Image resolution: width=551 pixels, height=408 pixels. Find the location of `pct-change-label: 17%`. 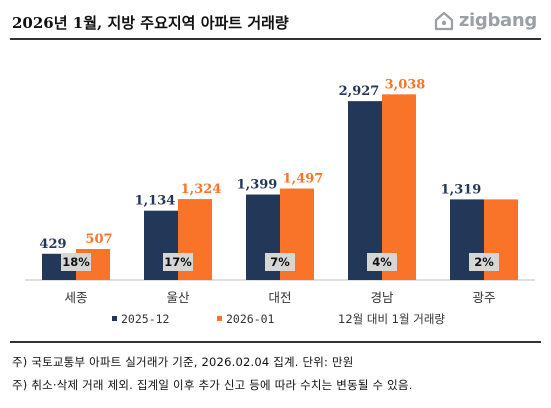

pct-change-label: 17% is located at coordinates (178, 262).